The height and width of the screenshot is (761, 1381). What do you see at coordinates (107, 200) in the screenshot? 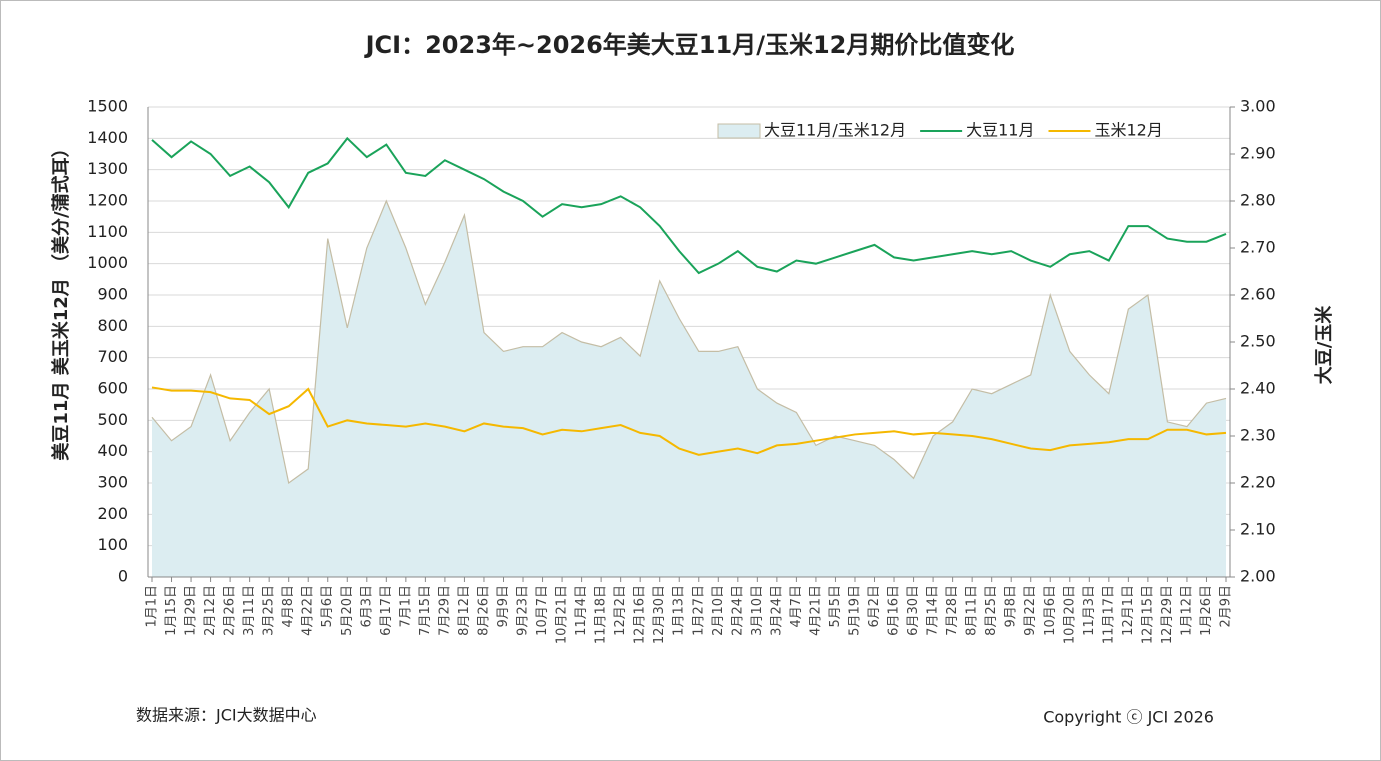
I see `y-tick-label: 1200` at bounding box center [107, 200].